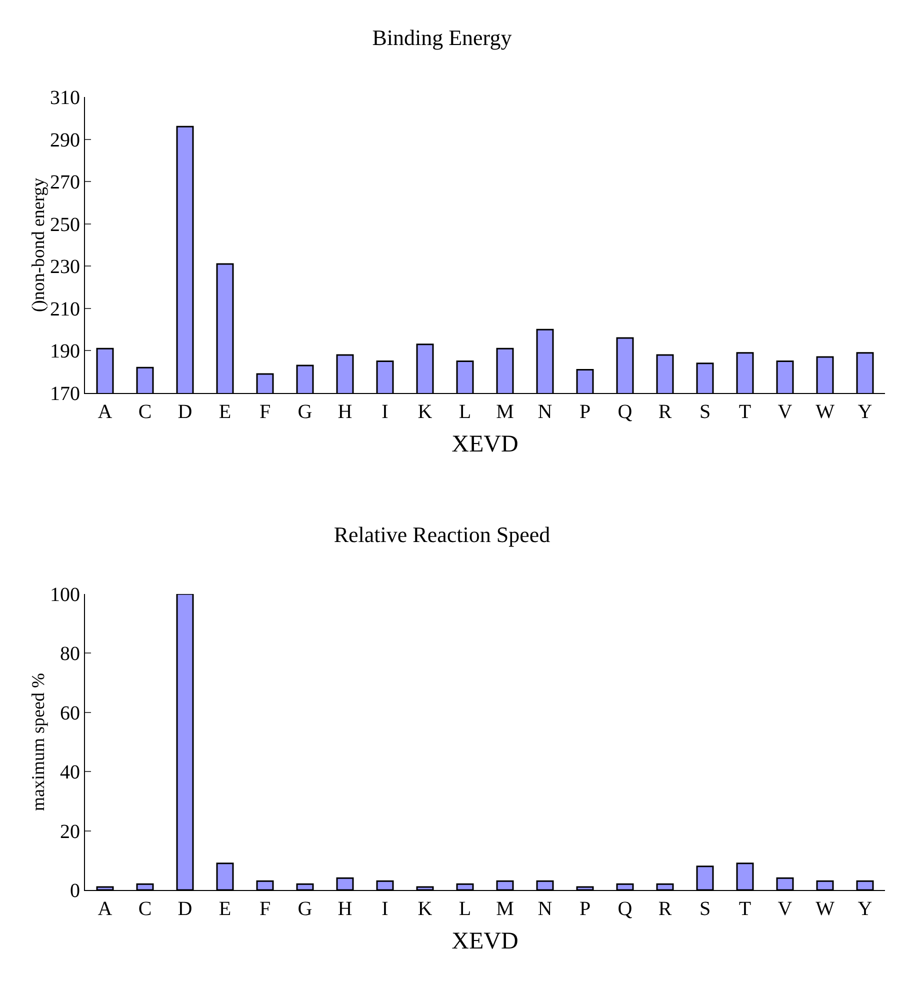  Describe the element at coordinates (75, 891) in the screenshot. I see `y-tick-label: 0` at that location.